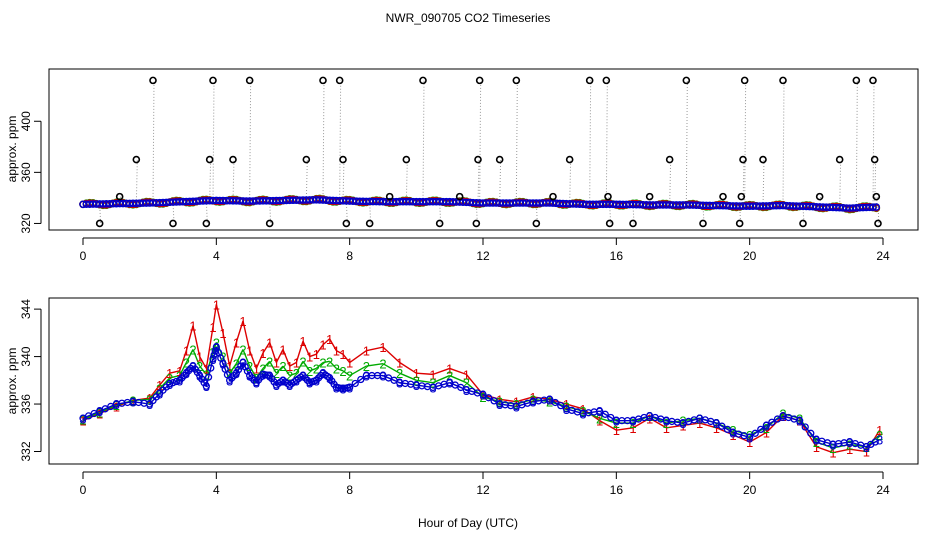 This screenshot has height=540, width=936. What do you see at coordinates (26, 121) in the screenshot?
I see `top-panel-y-tick-label: 400` at bounding box center [26, 121].